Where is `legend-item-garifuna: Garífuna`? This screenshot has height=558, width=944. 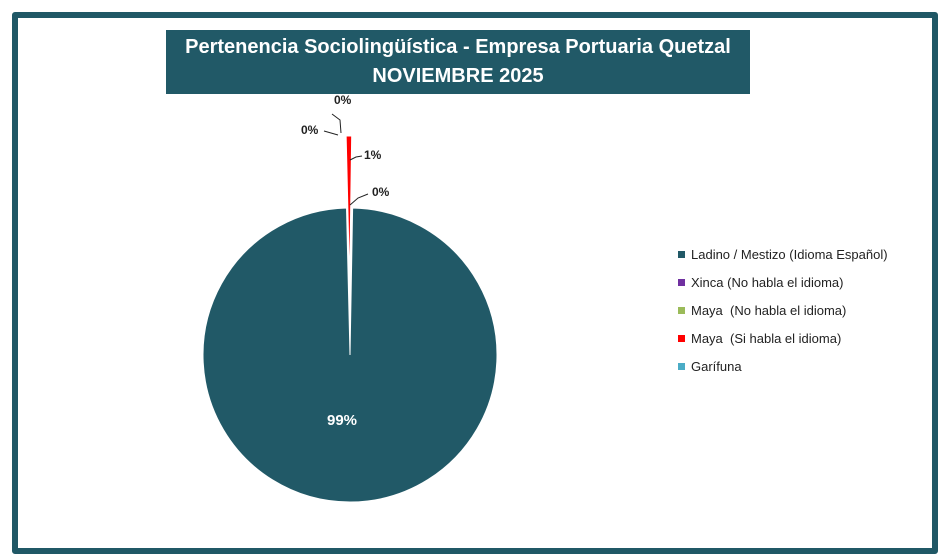
legend-item-garifuna: Garífuna is located at coordinates (783, 366).